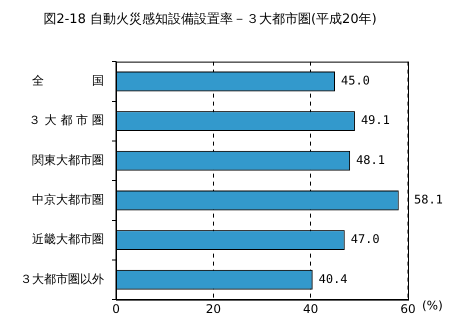 The height and width of the screenshot is (332, 466). Describe the element at coordinates (210, 19) in the screenshot. I see `chart-title: 図2-18 自動火災感知設備設置率－３大都市圏(平成20年)` at that location.